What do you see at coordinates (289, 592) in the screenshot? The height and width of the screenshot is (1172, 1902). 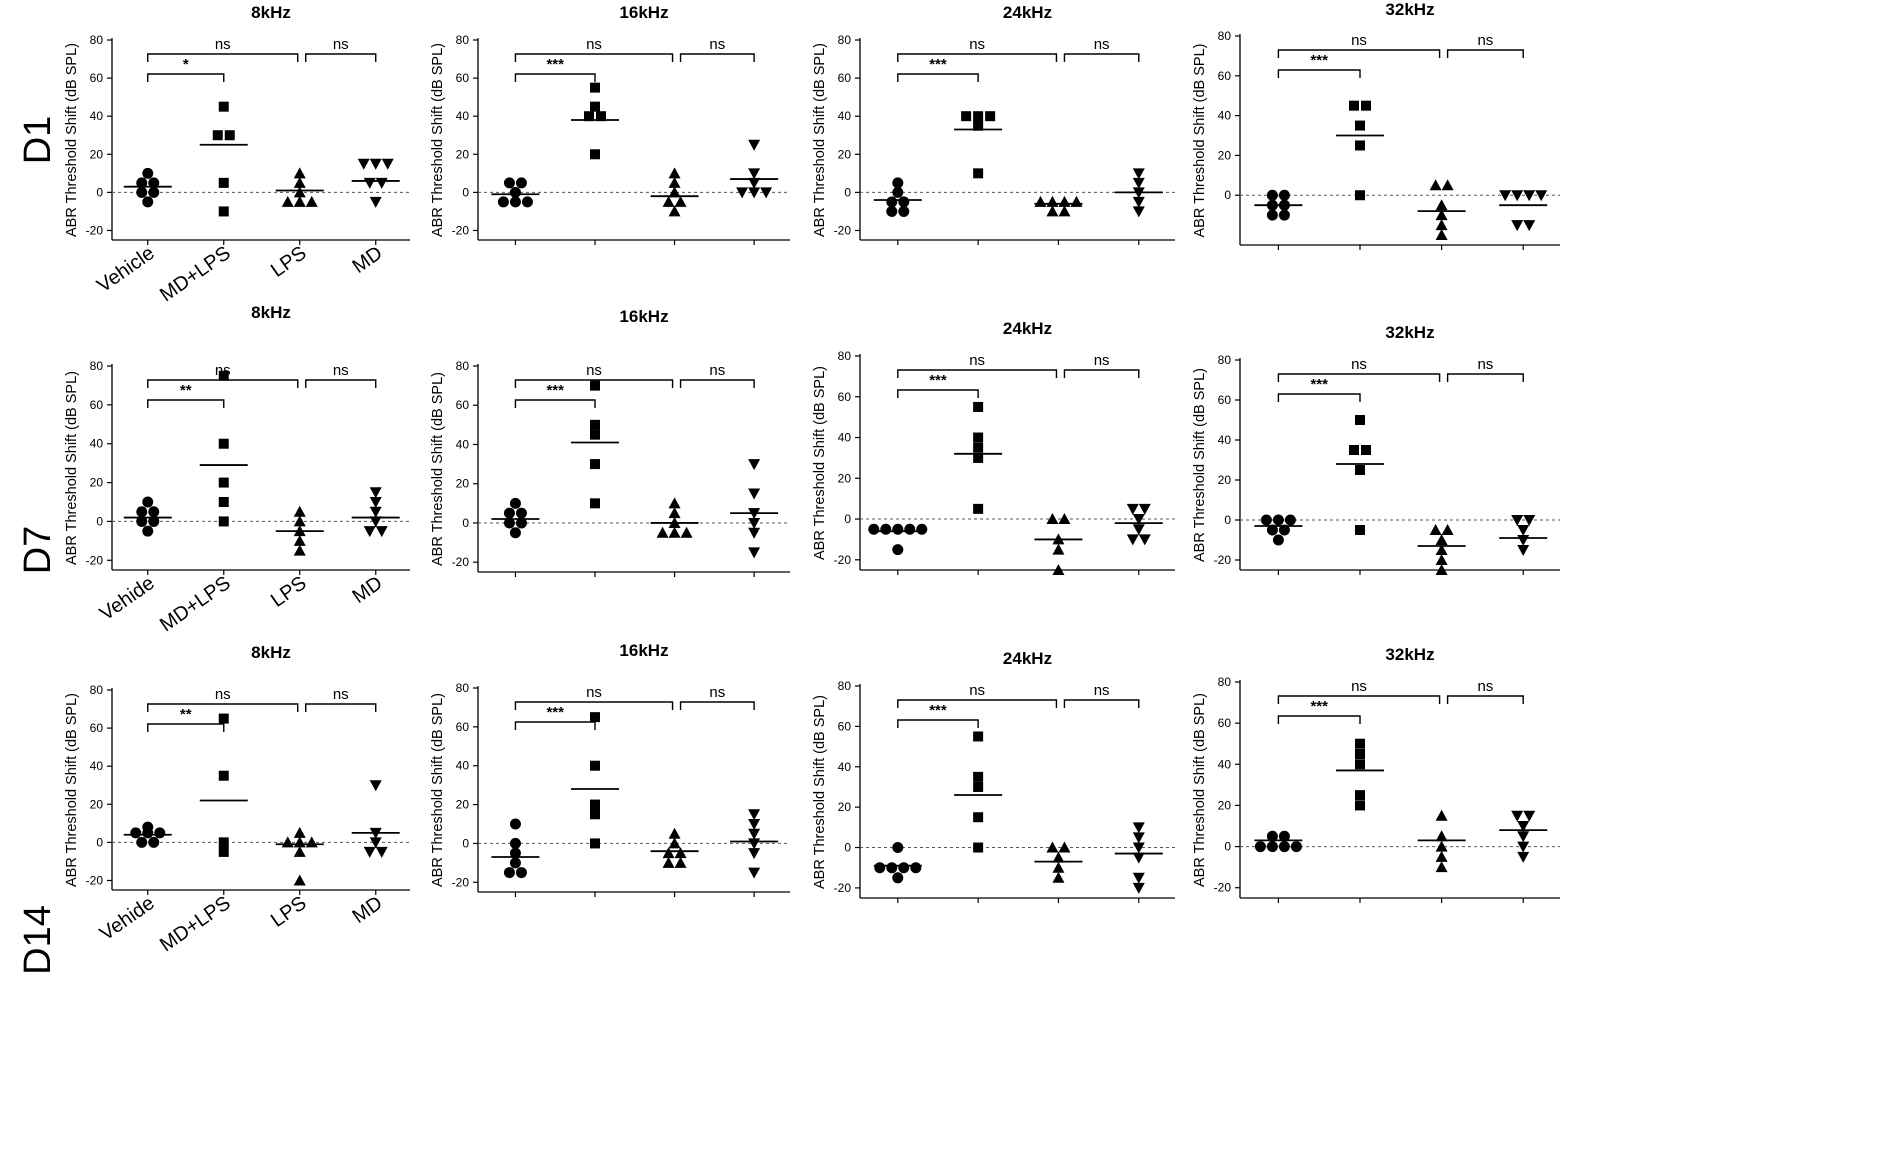 I see `x-category-label: LPS` at bounding box center [289, 592].